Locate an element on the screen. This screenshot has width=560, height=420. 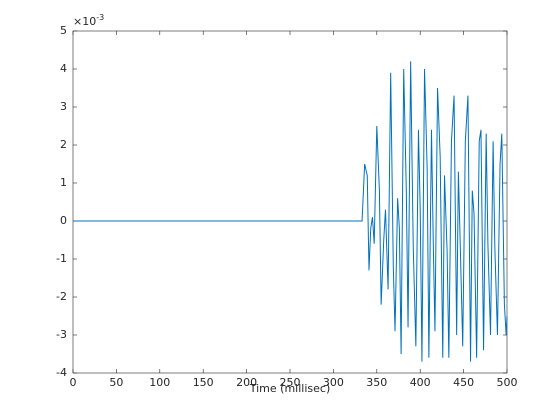
x-tick-label: 250 is located at coordinates (290, 382).